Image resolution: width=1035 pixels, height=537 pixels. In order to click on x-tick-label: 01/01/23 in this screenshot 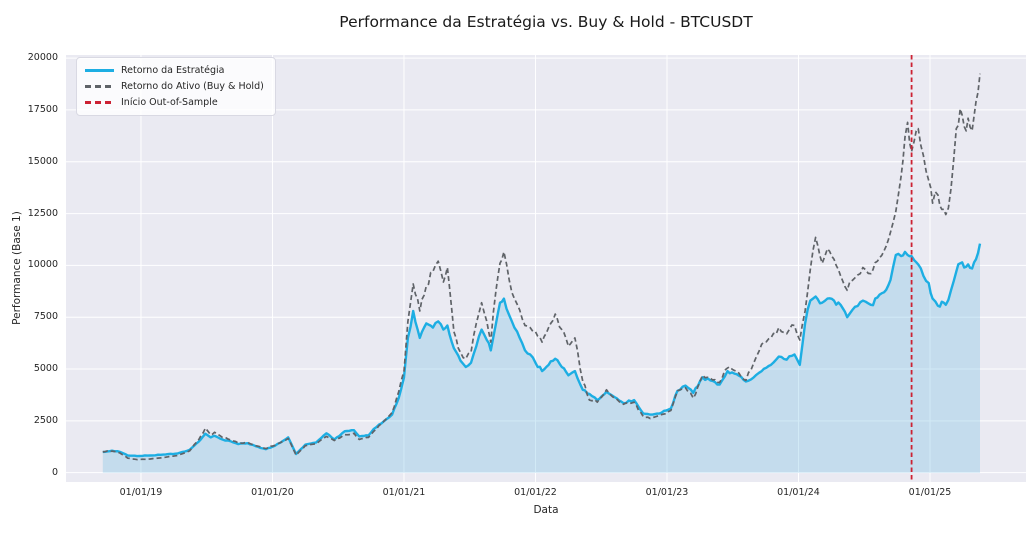, I will do `click(667, 492)`.